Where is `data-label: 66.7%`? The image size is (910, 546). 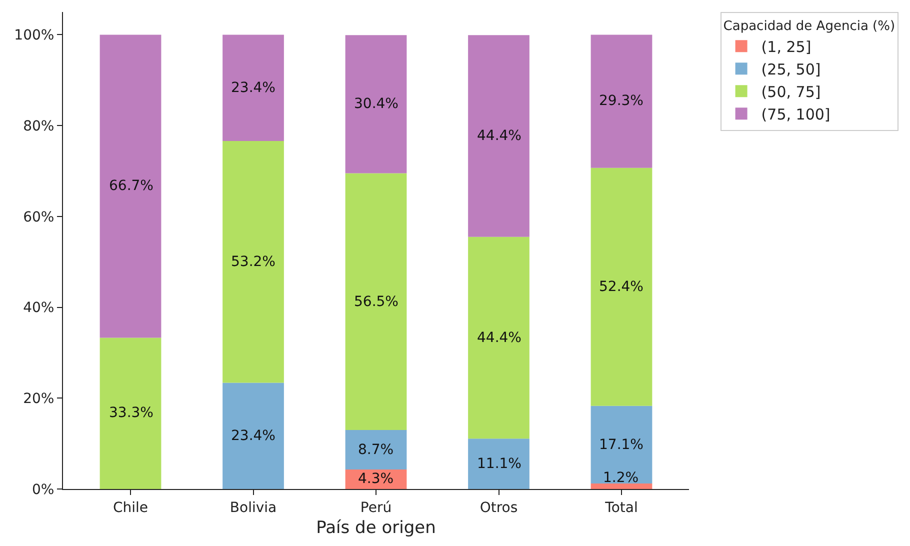
data-label: 66.7% is located at coordinates (131, 186).